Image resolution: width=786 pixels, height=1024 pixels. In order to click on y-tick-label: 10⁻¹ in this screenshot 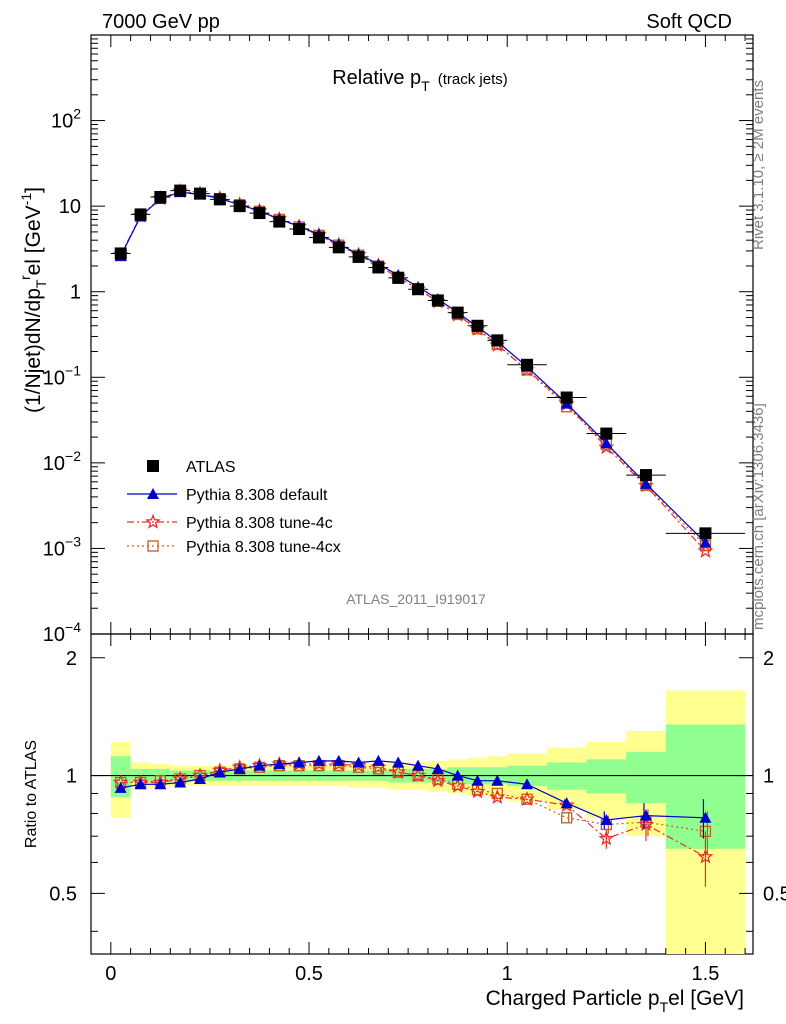, I will do `click(62, 375)`.